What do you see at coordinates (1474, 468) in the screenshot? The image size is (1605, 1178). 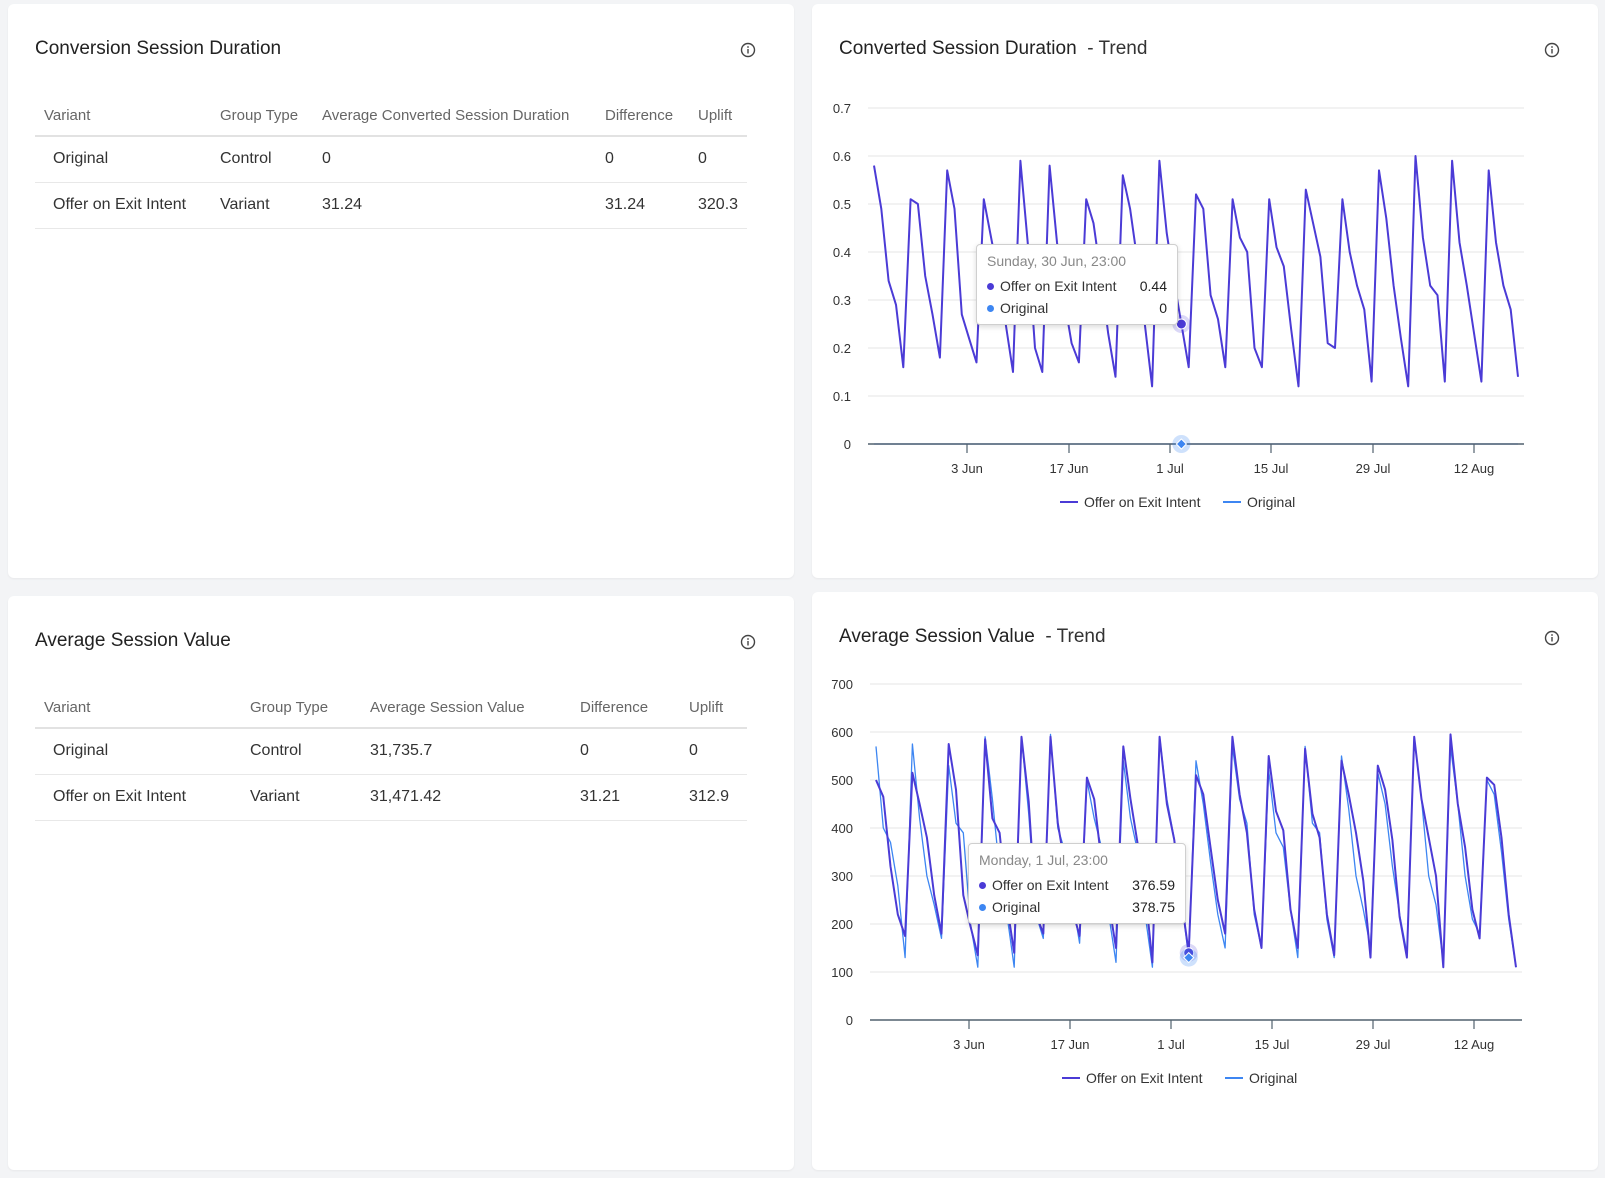 I see `x-tick-label: 12 Aug` at bounding box center [1474, 468].